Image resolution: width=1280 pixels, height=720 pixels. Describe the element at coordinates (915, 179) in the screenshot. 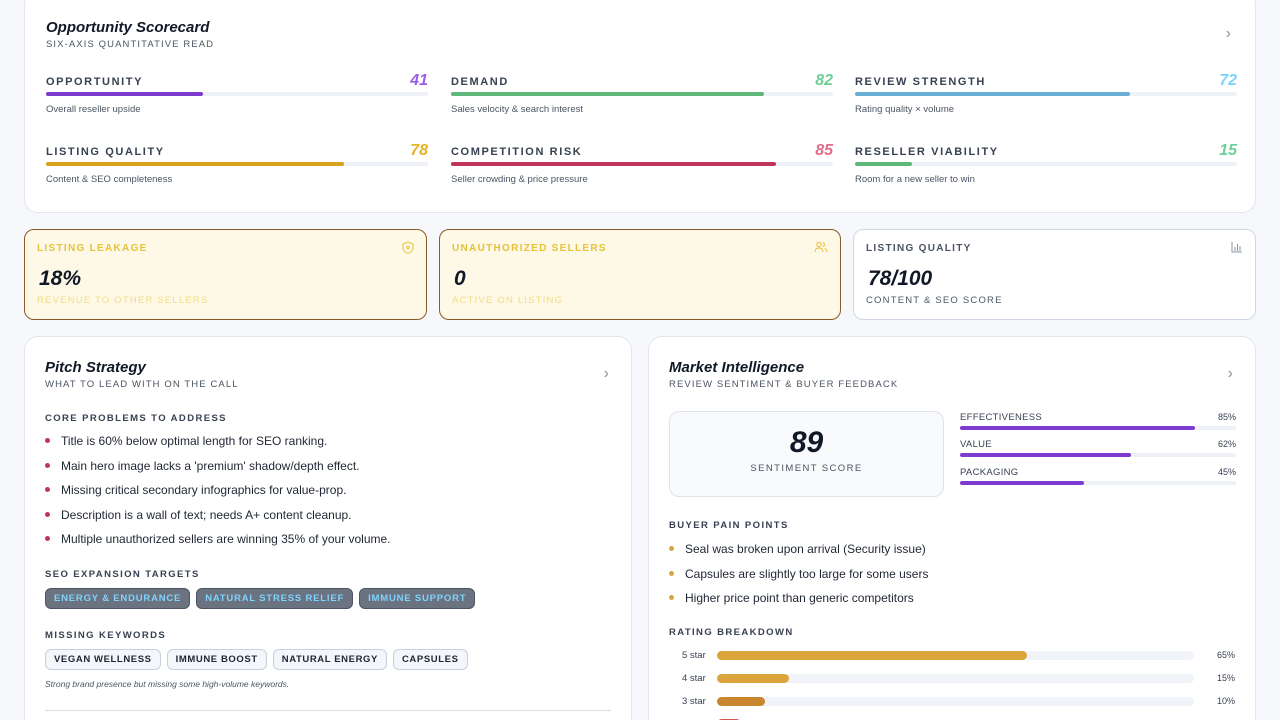

I see `metric-description: Room for a new seller to win` at that location.